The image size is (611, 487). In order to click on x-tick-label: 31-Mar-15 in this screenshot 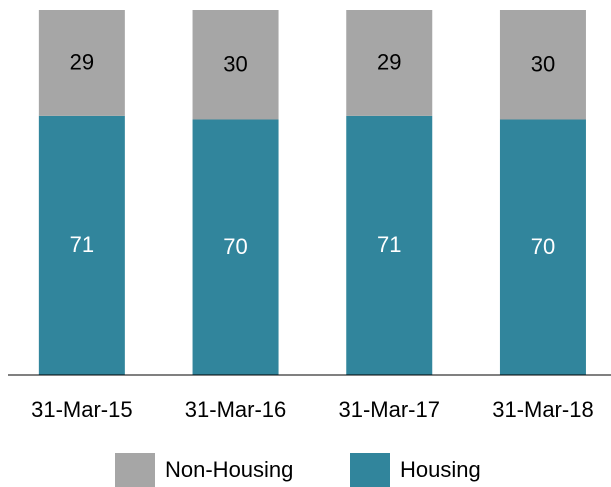, I will do `click(81, 409)`.